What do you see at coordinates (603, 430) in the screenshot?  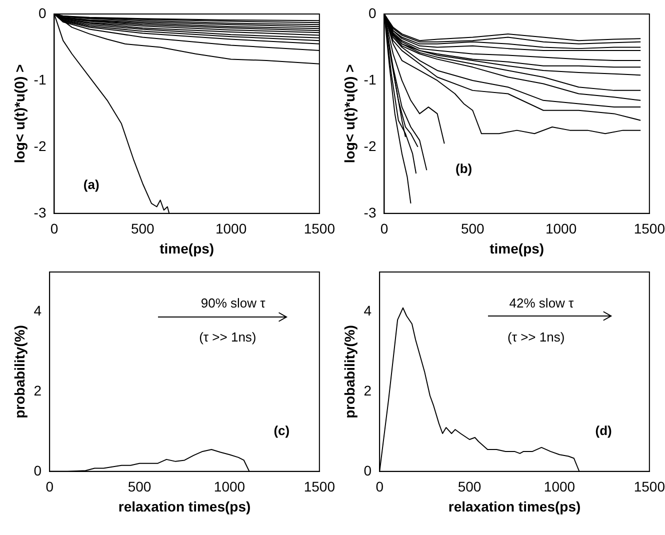 I see `annotation: (d)` at bounding box center [603, 430].